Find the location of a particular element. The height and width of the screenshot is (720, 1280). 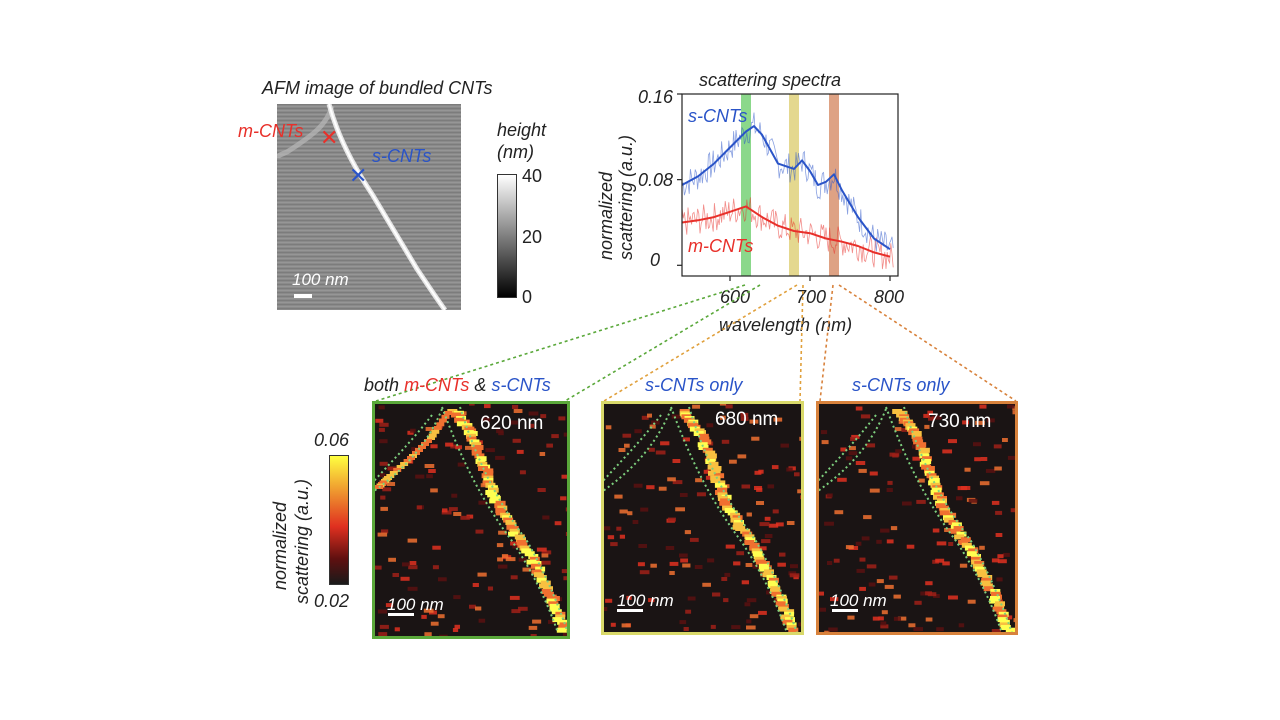

map-wavelength-730: 730 nm is located at coordinates (960, 421).